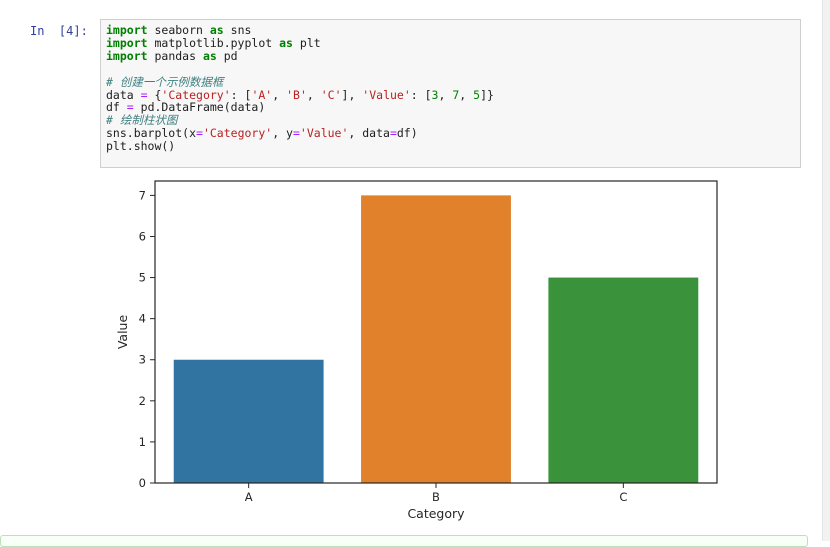 The height and width of the screenshot is (547, 830). I want to click on code-token: data, so click(123, 94).